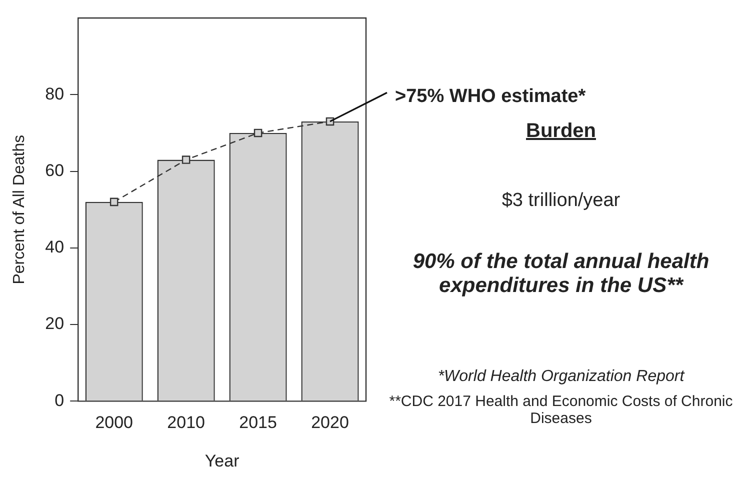  What do you see at coordinates (561, 201) in the screenshot?
I see `text: $3 trillion/year` at bounding box center [561, 201].